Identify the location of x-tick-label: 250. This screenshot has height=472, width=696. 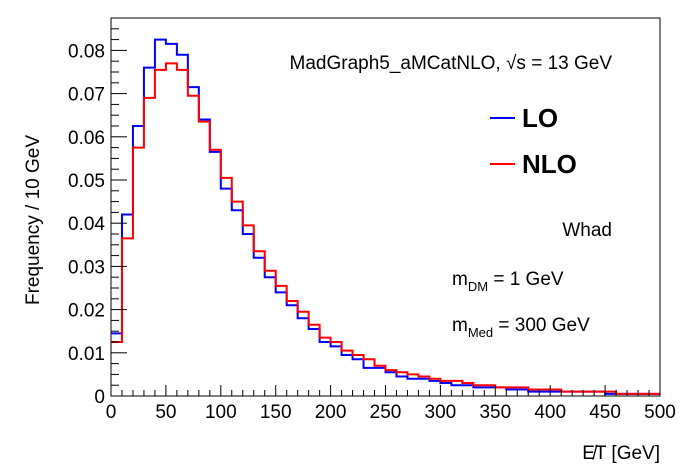
(386, 412).